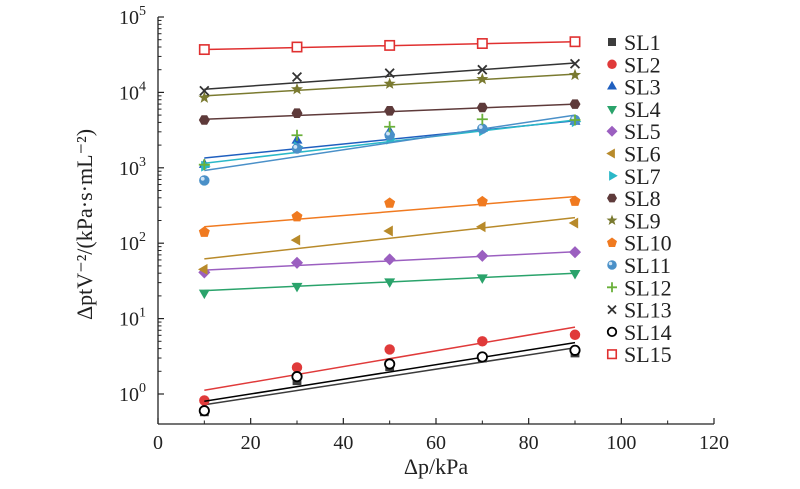  Describe the element at coordinates (642, 154) in the screenshot. I see `legend-label: SL6` at that location.